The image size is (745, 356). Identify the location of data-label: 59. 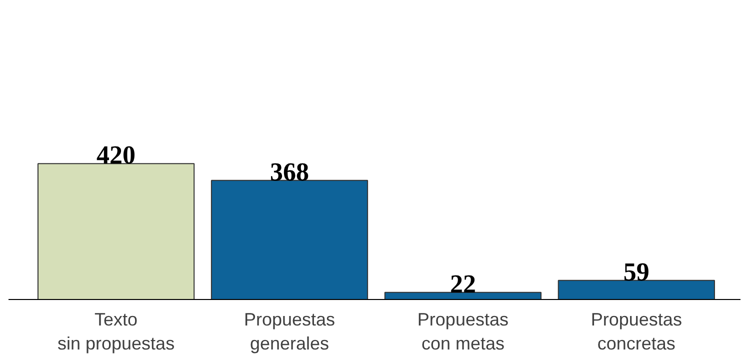
(636, 271).